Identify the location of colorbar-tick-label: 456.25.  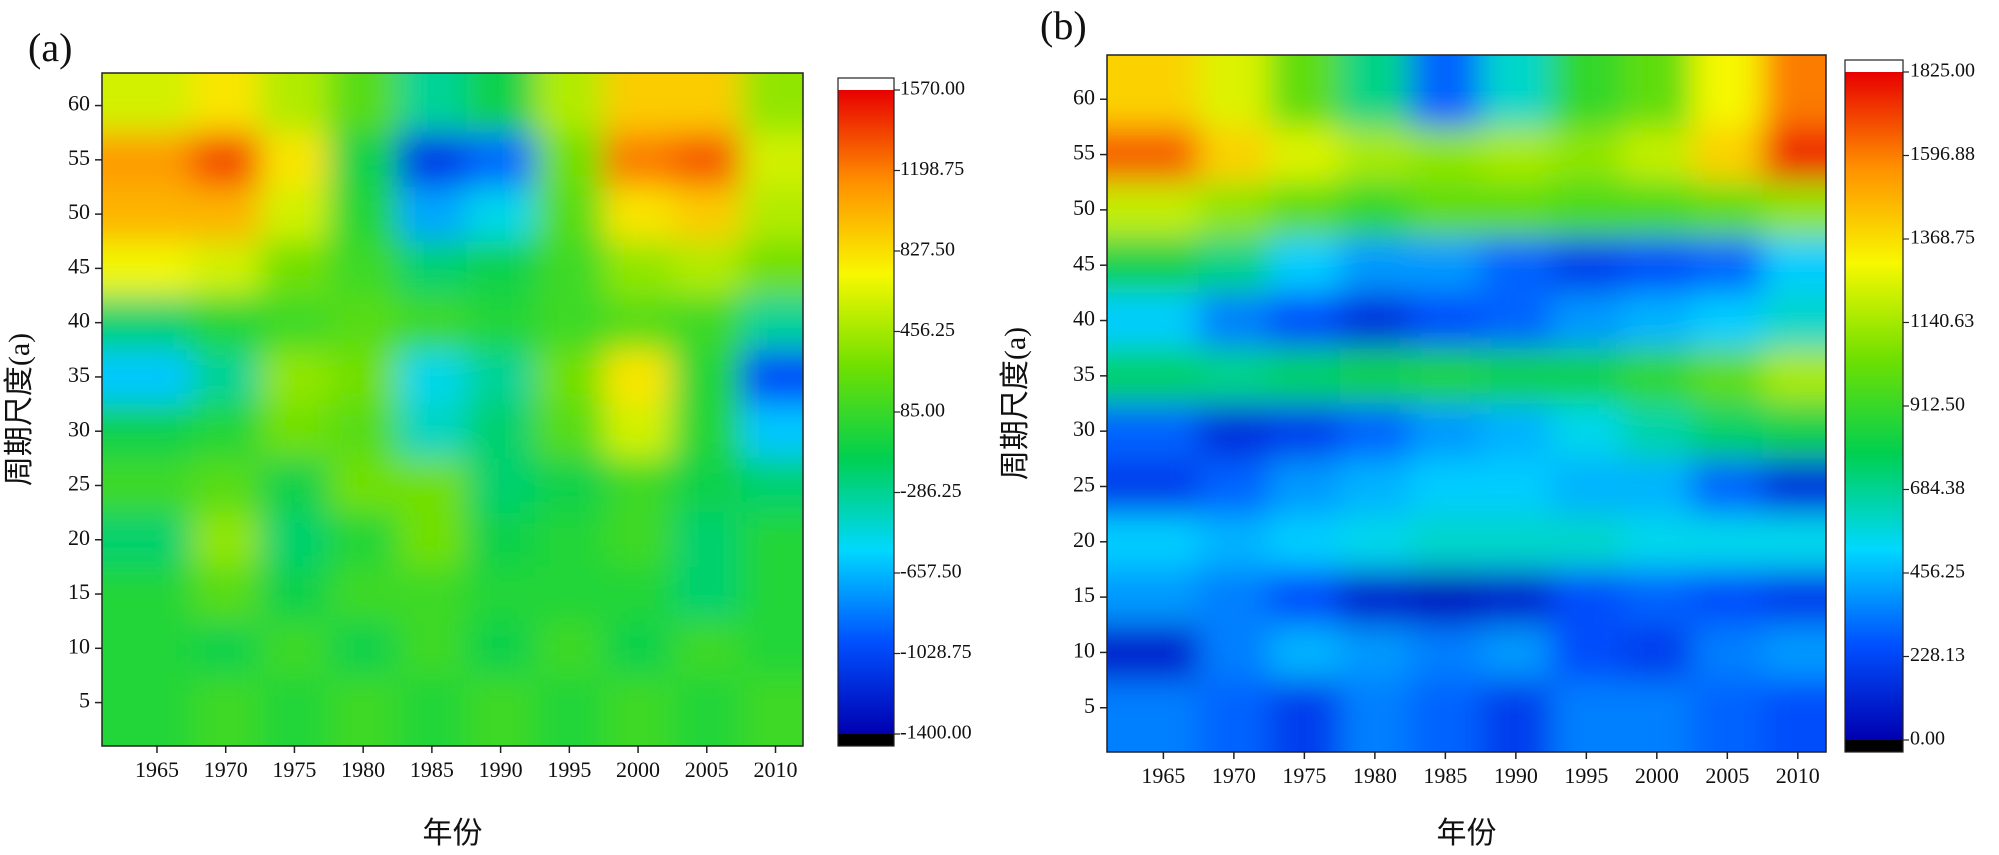
(1937, 572).